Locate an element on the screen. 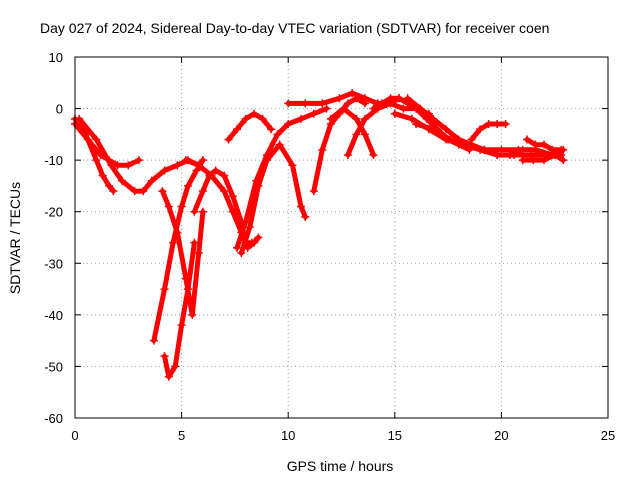 This screenshot has width=640, height=480. y-tick-label: -60 is located at coordinates (53, 418).